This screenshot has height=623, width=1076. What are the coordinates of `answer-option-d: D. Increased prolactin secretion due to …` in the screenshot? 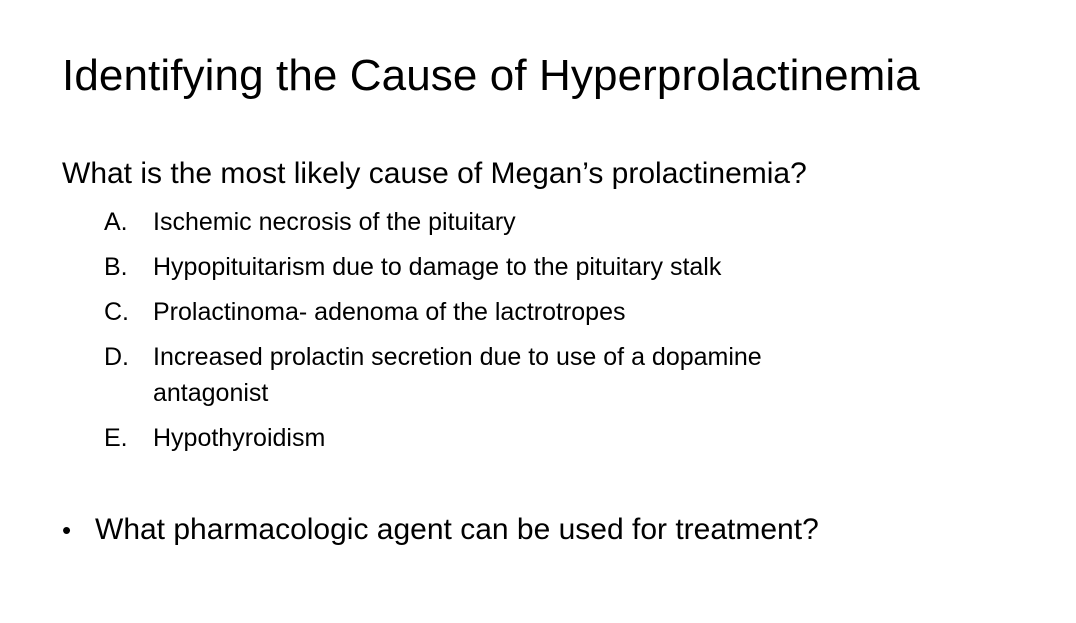 It's located at (504, 375).